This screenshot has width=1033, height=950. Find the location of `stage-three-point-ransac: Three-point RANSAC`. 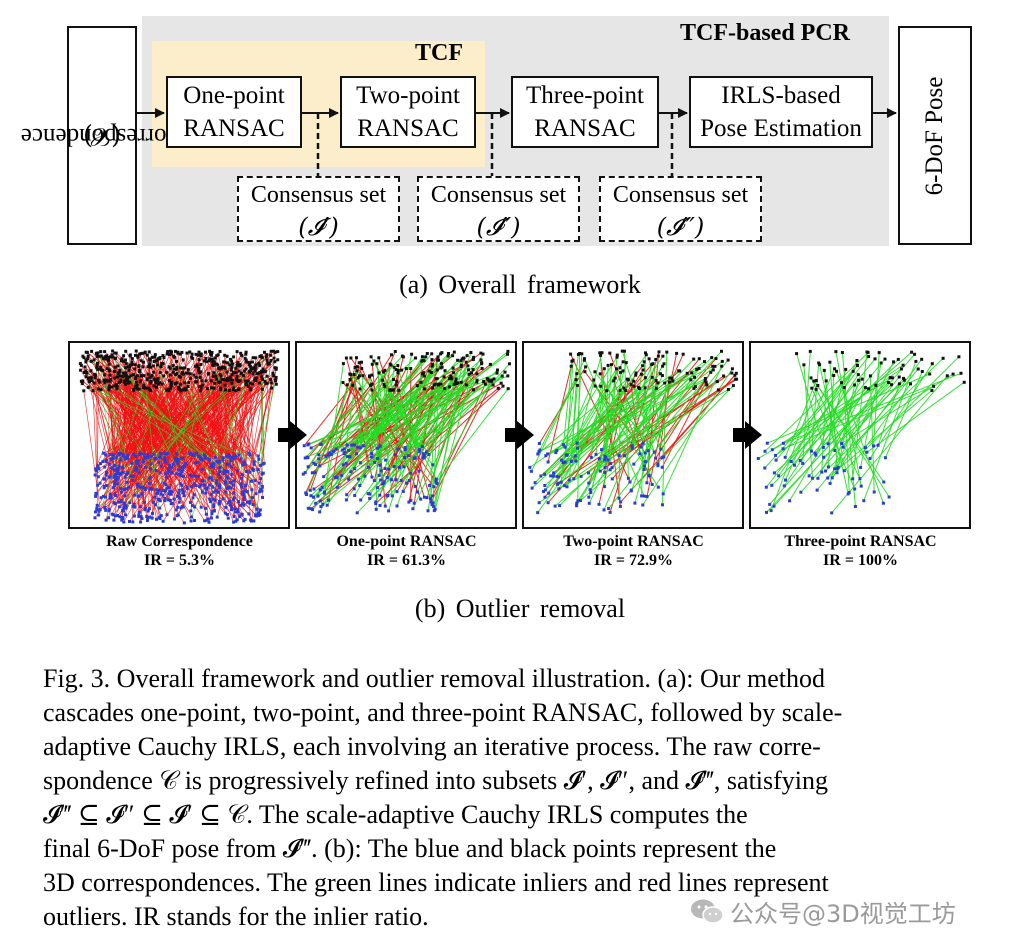

stage-three-point-ransac: Three-point RANSAC is located at coordinates (585, 112).